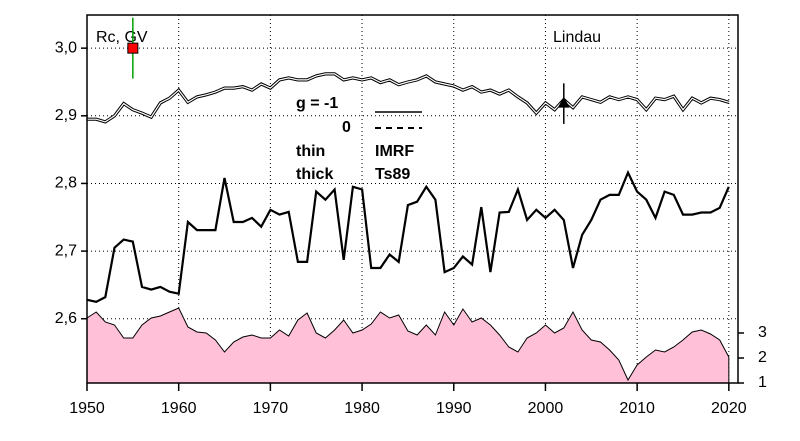 The image size is (800, 441). Describe the element at coordinates (317, 103) in the screenshot. I see `legend-text: g = -1` at that location.